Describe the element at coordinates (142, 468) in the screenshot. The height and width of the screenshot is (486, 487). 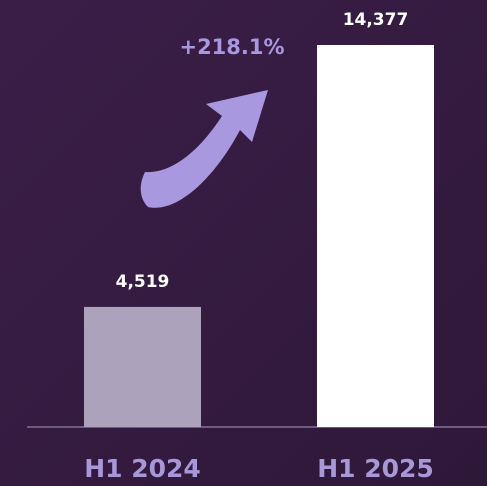
I see `category-label: H1 2024` at that location.